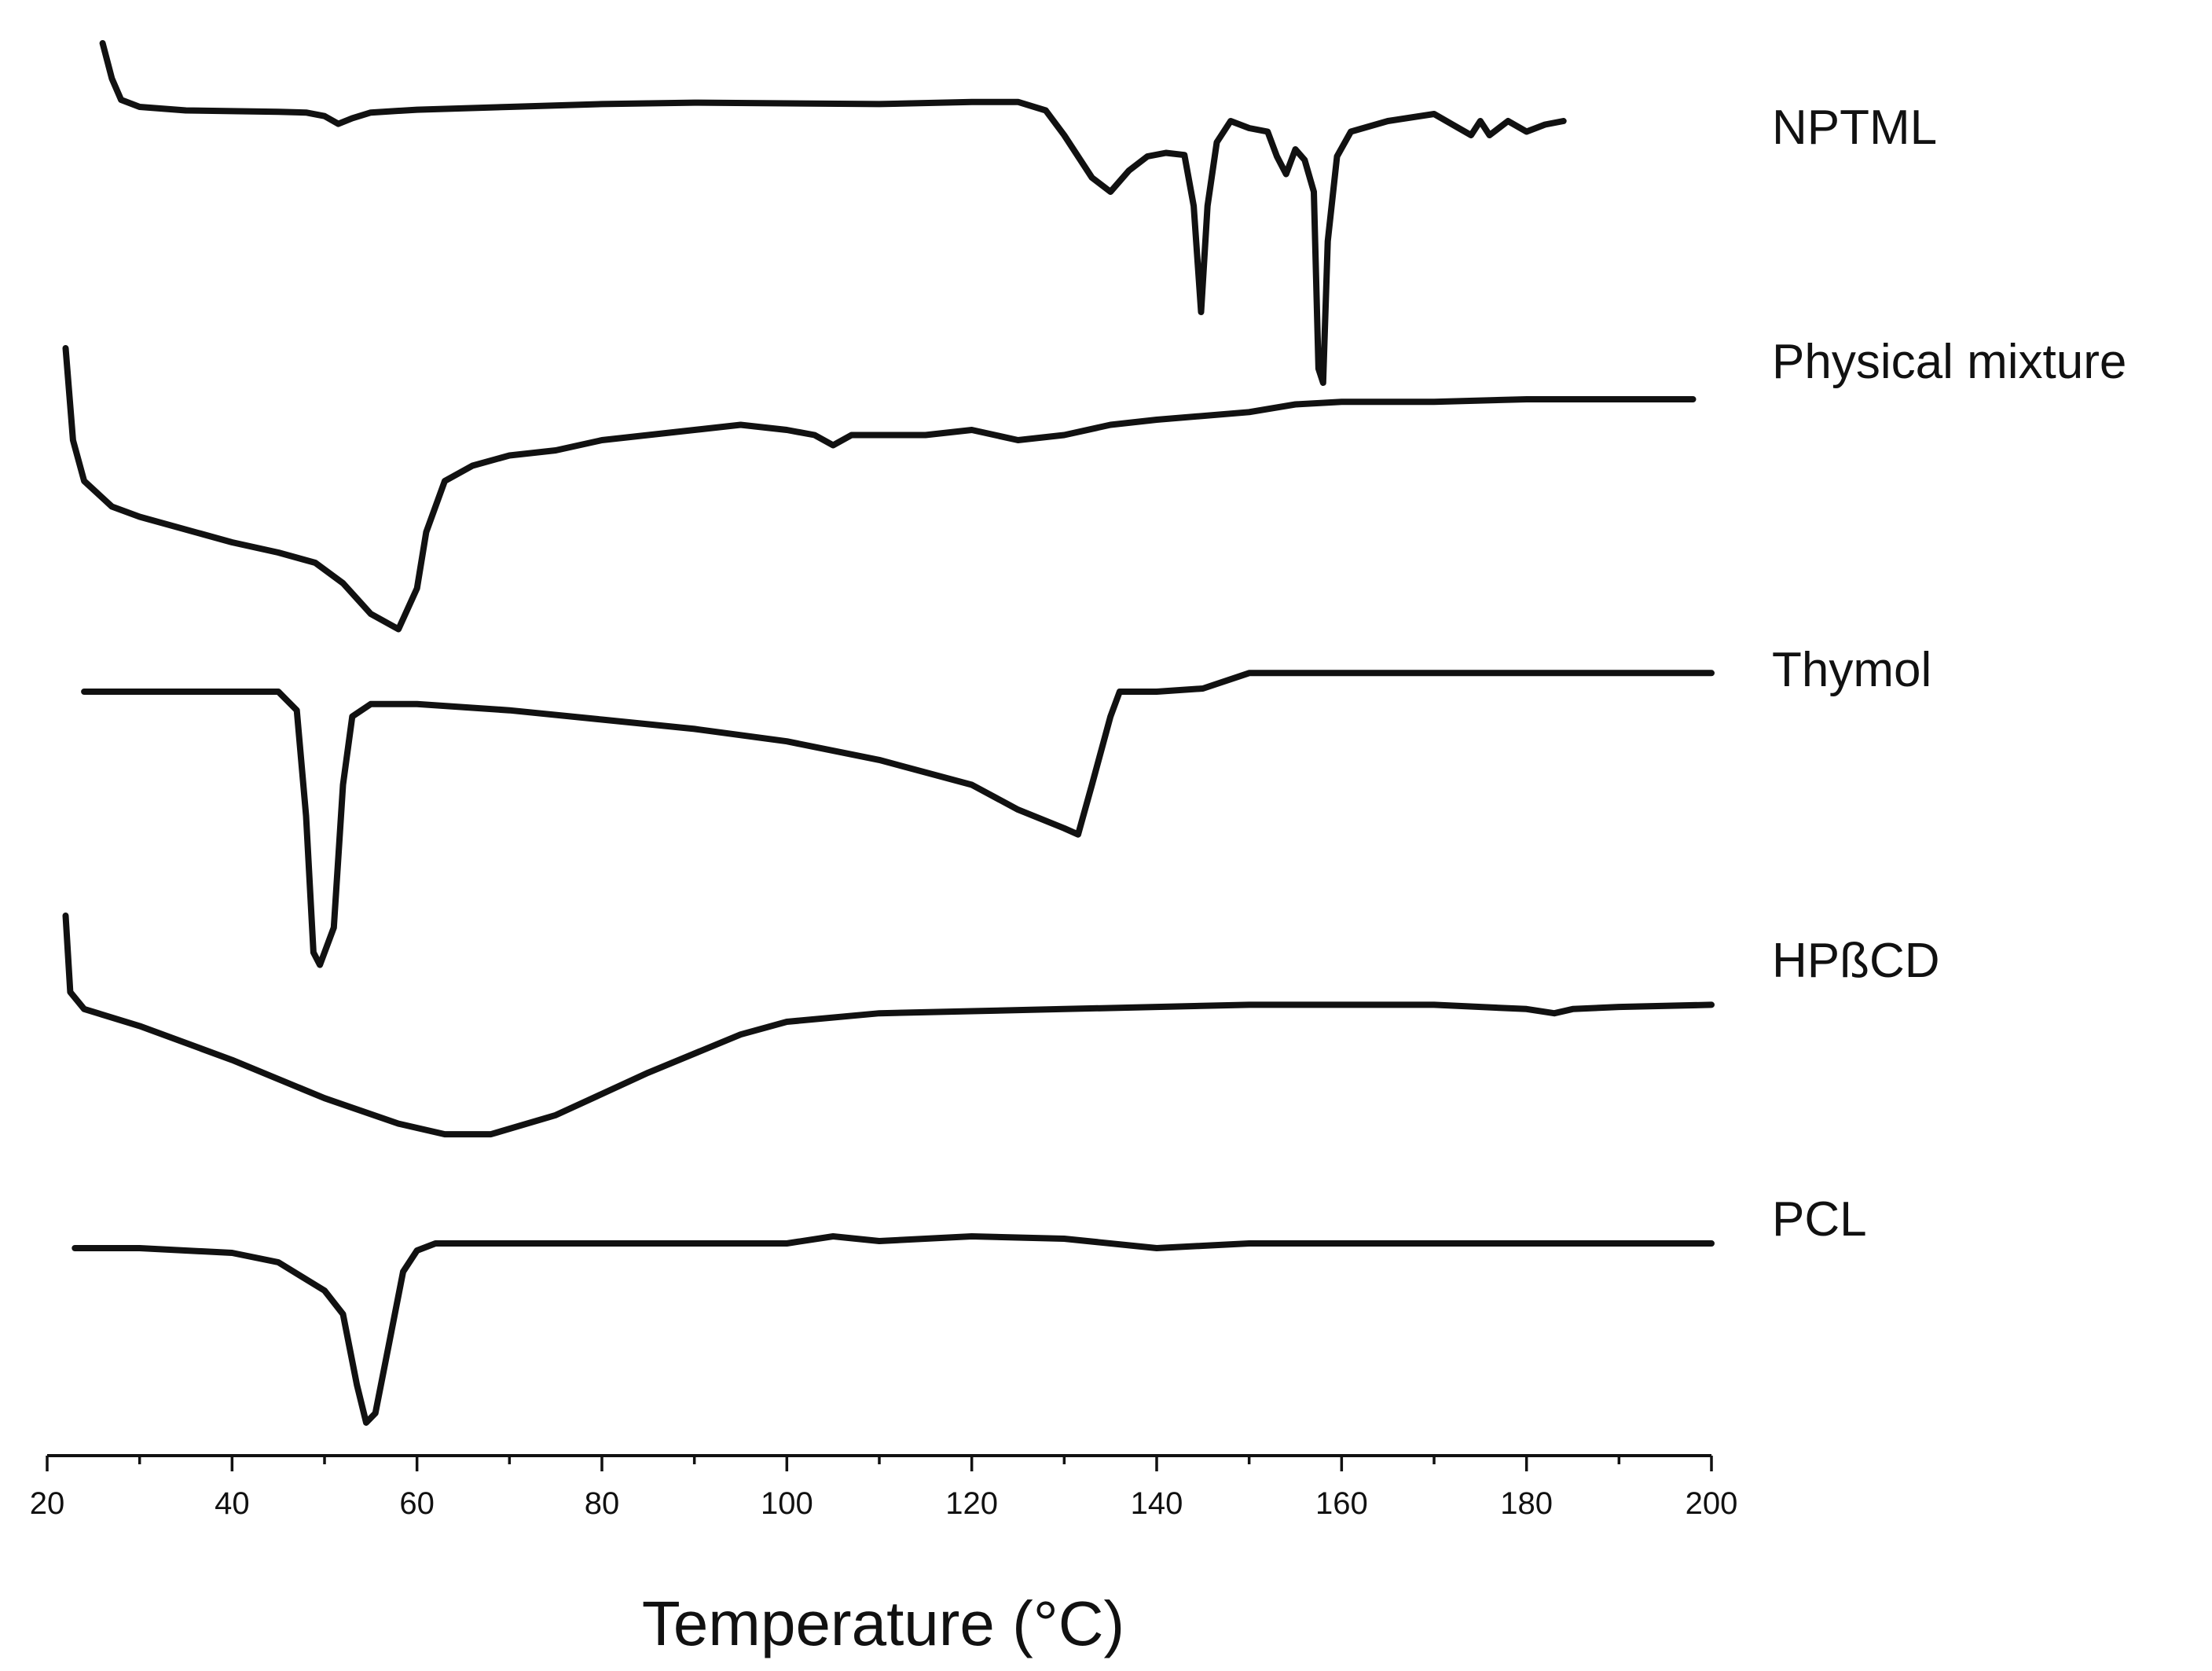  What do you see at coordinates (898, 819) in the screenshot?
I see `curve-thymol` at bounding box center [898, 819].